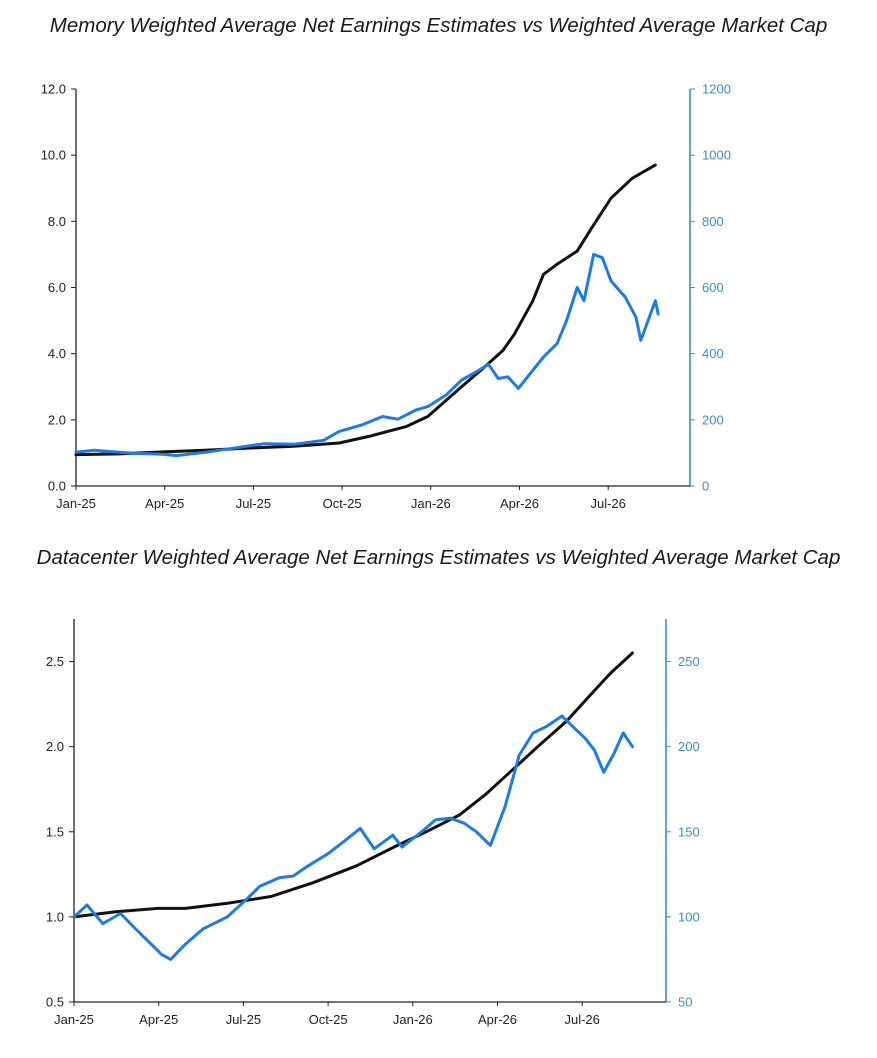 This screenshot has height=1058, width=877. What do you see at coordinates (76, 503) in the screenshot?
I see `chart-1-x-tick-label: Jan-25` at bounding box center [76, 503].